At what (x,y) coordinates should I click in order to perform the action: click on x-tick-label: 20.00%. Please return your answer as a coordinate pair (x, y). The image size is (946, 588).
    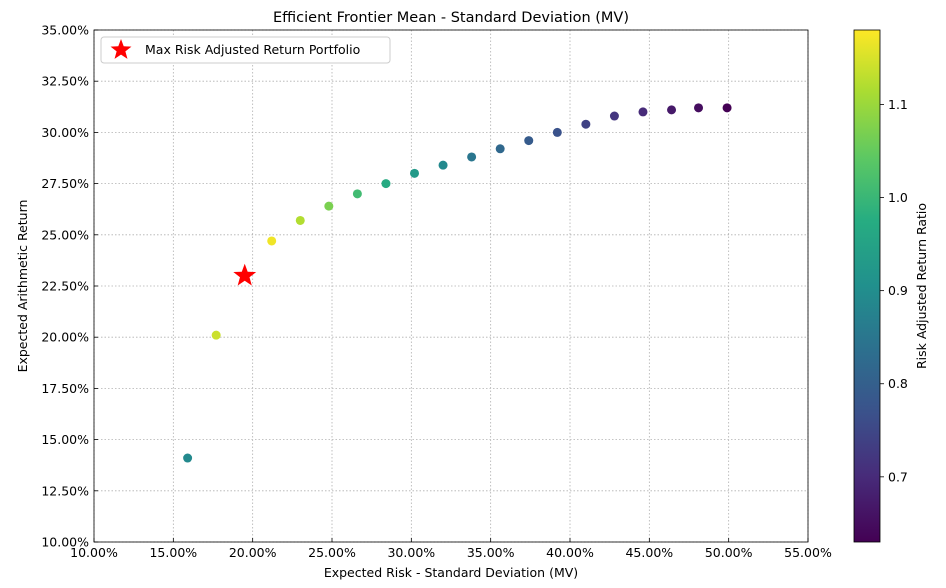
    Looking at the image, I should click on (253, 552).